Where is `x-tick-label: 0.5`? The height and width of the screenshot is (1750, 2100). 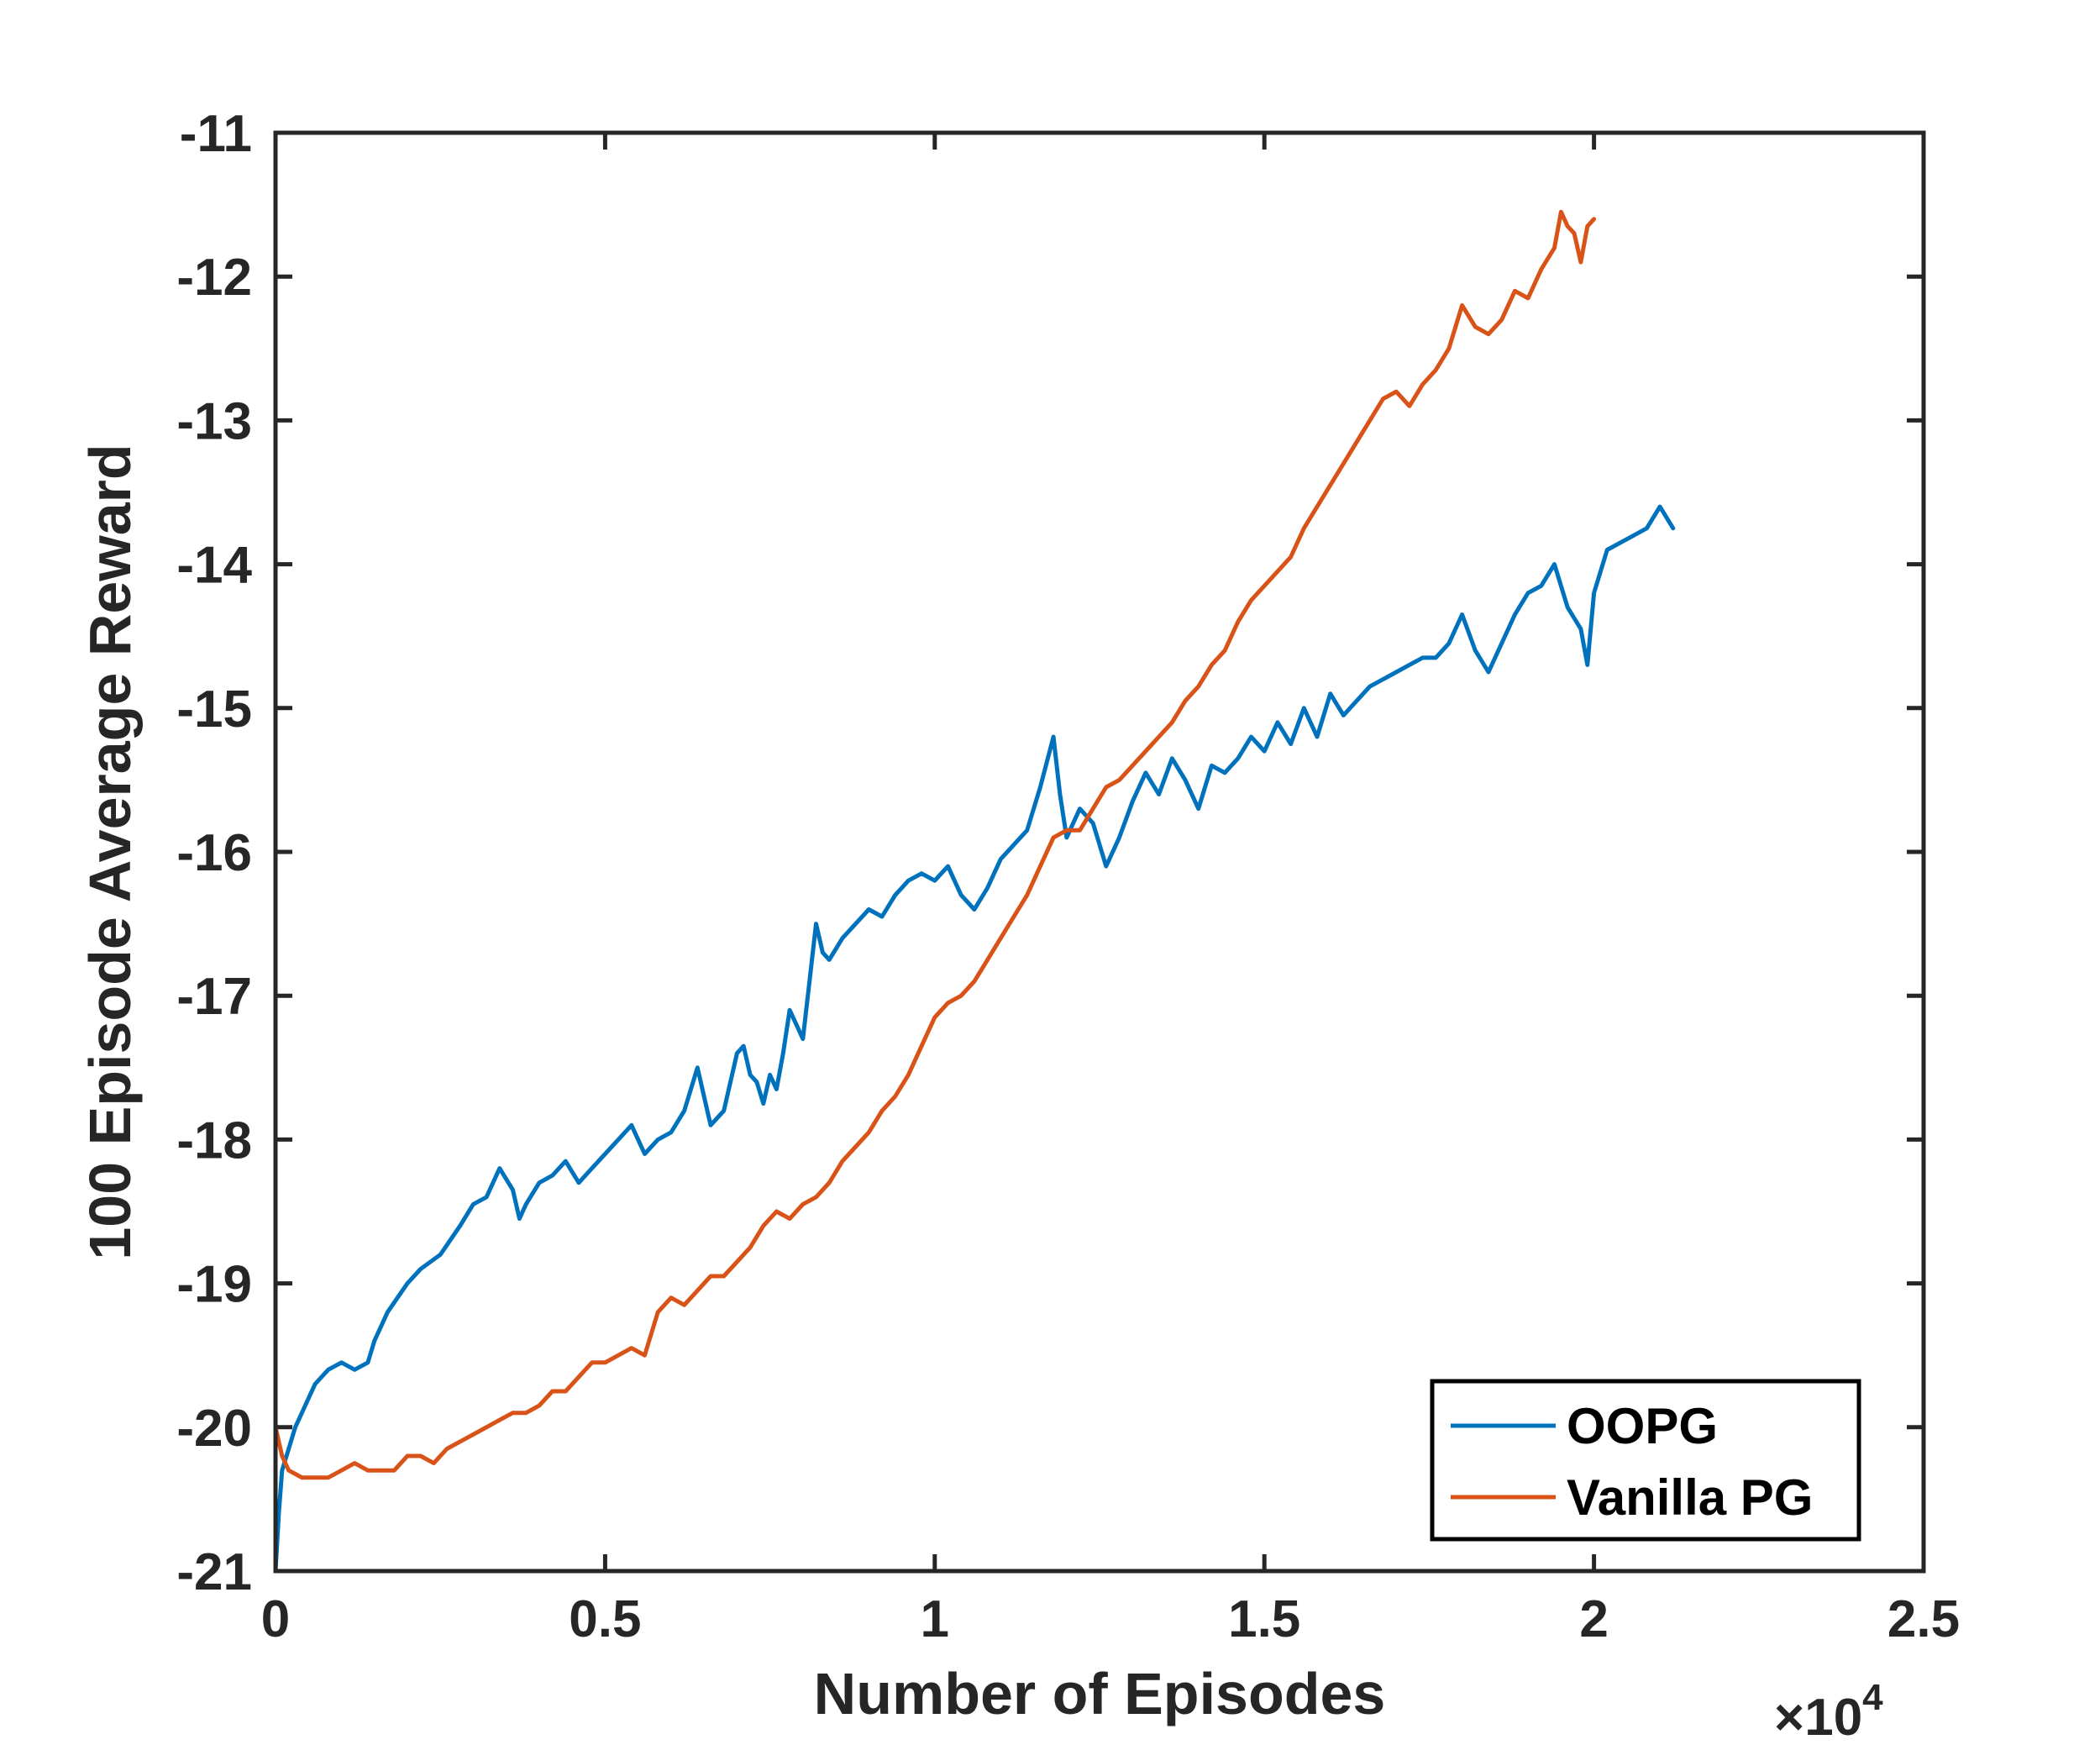
x-tick-label: 0.5 is located at coordinates (605, 1619).